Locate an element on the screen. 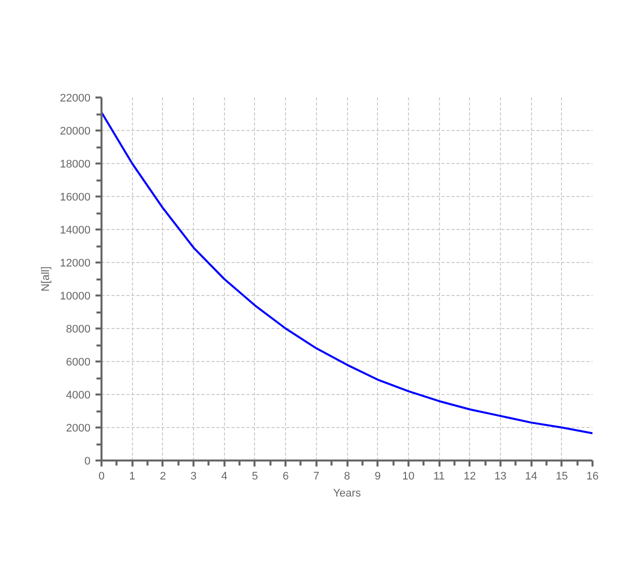 This screenshot has height=561, width=636. x-tick-label: 5 is located at coordinates (255, 476).